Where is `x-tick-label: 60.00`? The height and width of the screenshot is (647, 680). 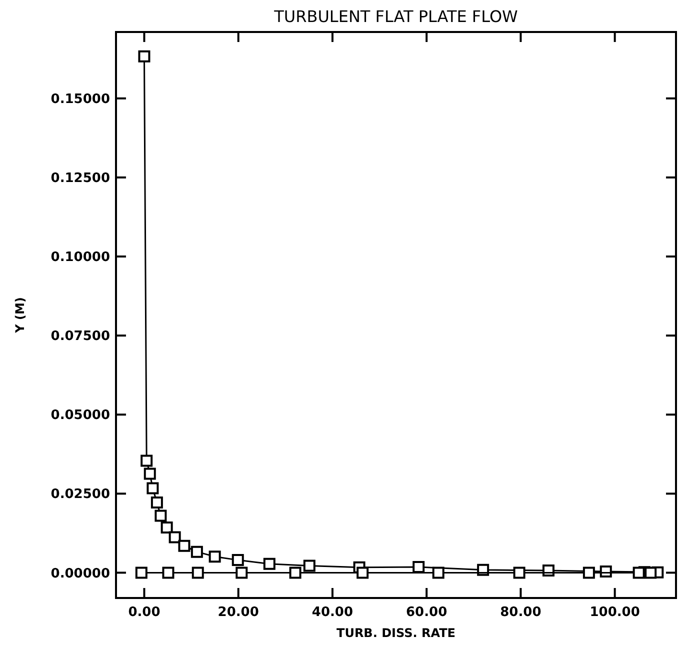 x-tick-label: 60.00 is located at coordinates (427, 612).